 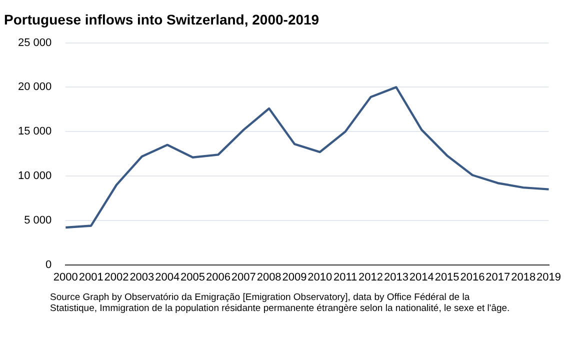 I want to click on y-tick-label: 0, so click(x=49, y=264).